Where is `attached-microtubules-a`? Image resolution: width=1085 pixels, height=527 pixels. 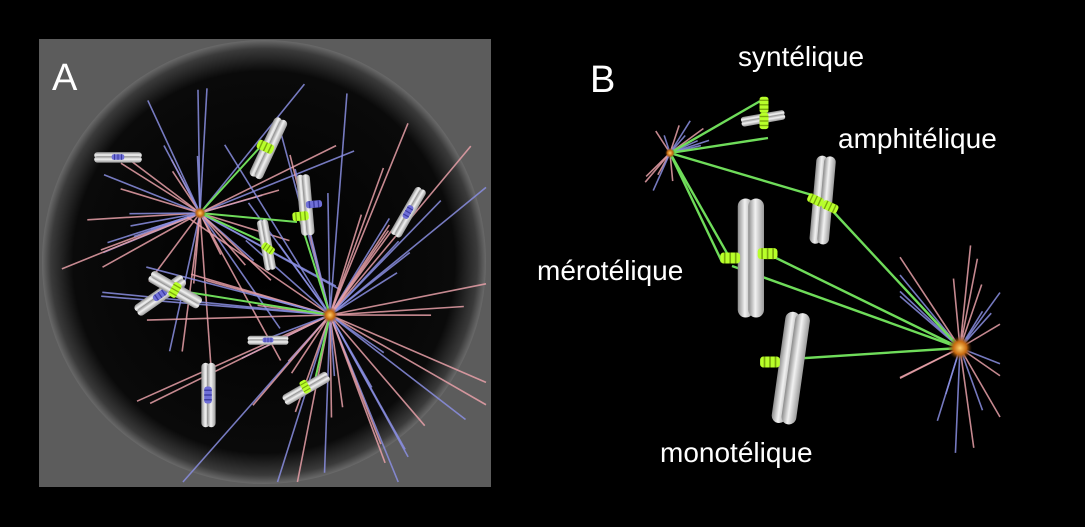 attached-microtubules-a is located at coordinates (252, 262).